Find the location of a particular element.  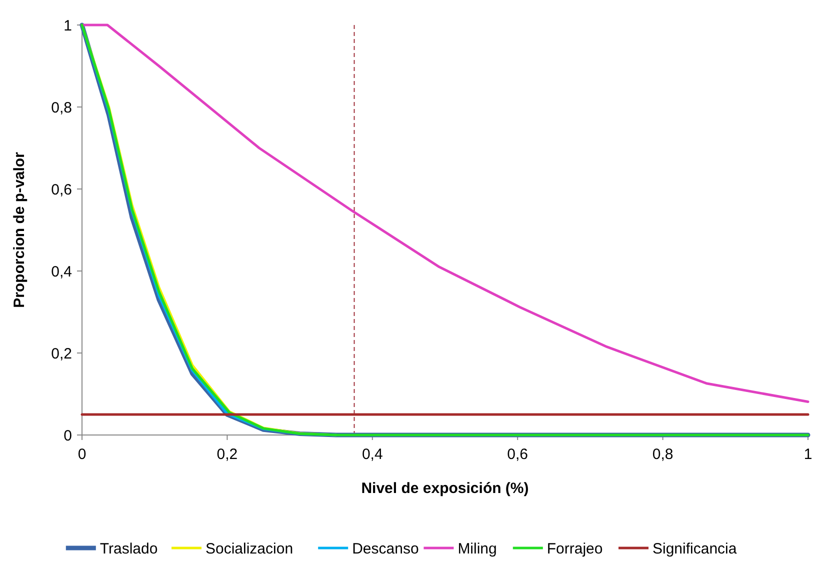

legend-label: Socializacion is located at coordinates (250, 549).